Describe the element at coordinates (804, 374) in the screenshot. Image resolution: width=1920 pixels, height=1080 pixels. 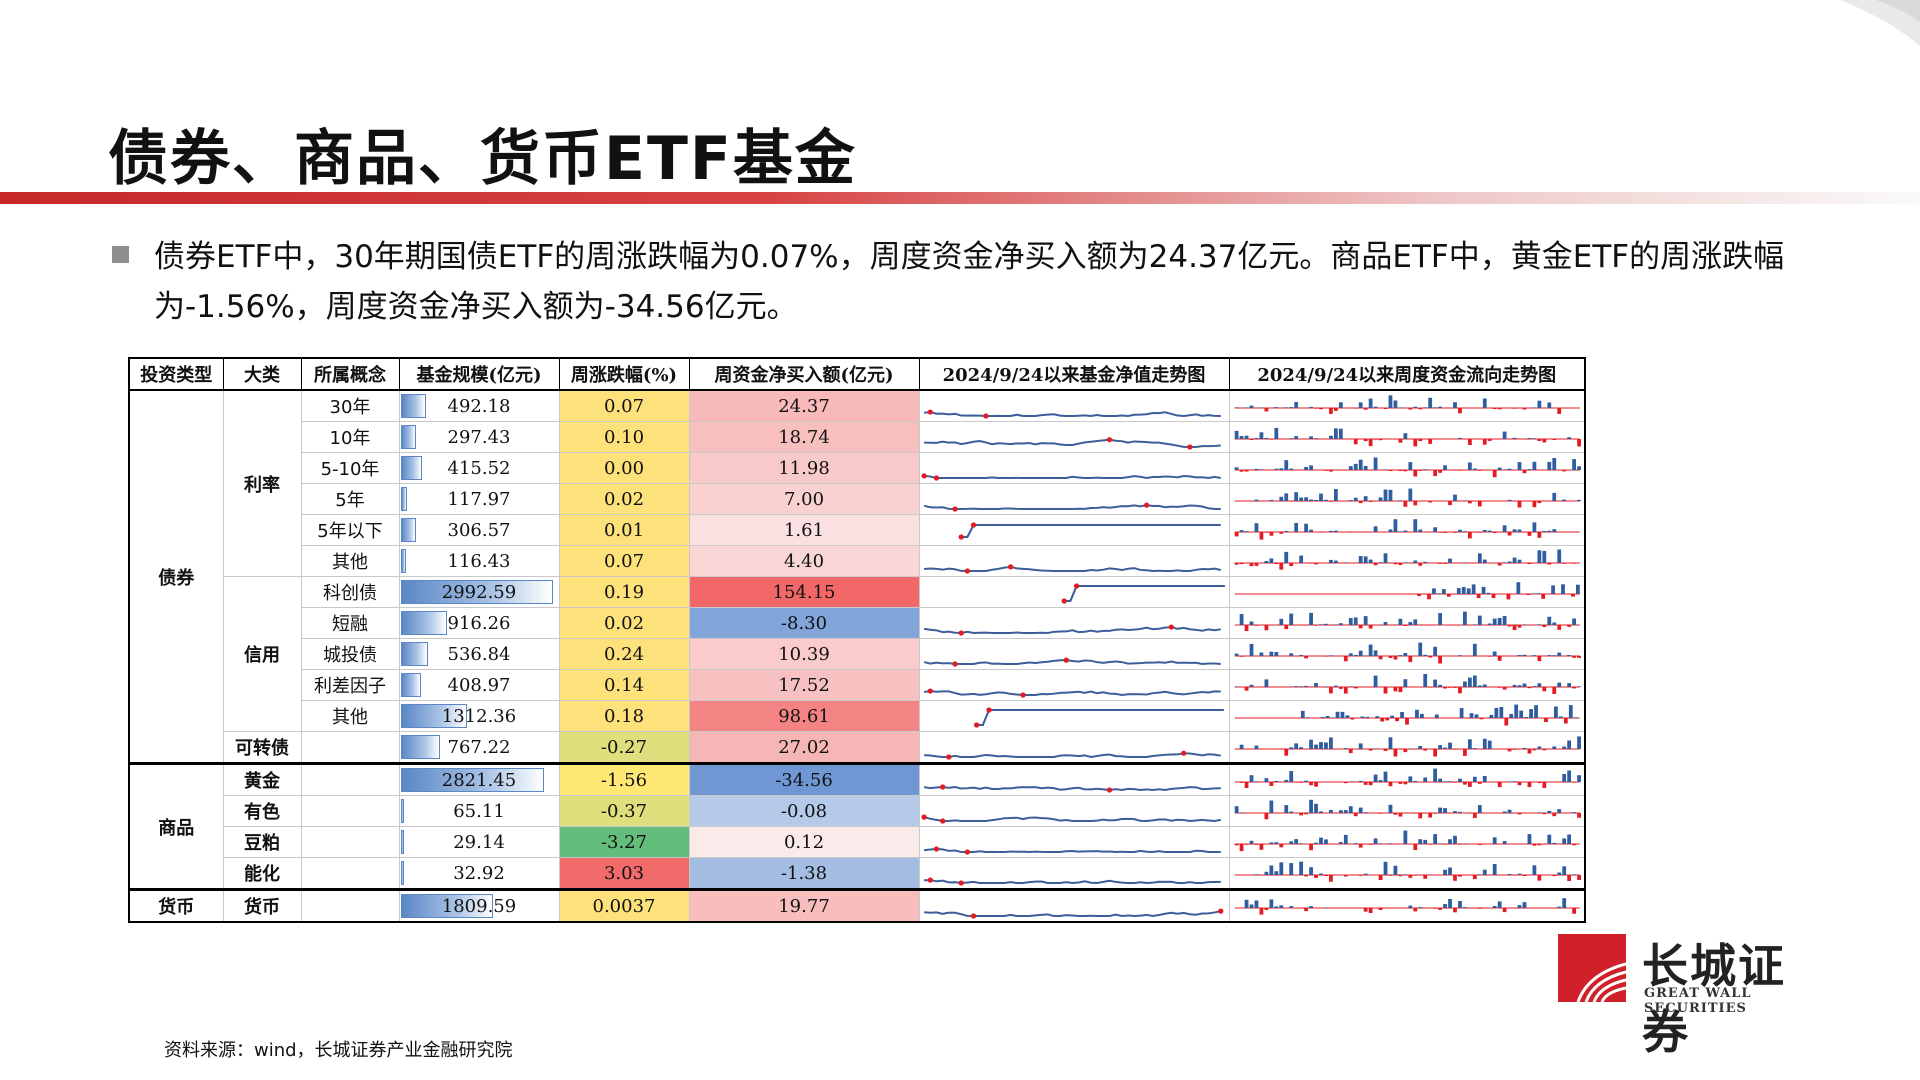
I see `header-weekly-flow: 周资金净买入额(亿元)` at that location.